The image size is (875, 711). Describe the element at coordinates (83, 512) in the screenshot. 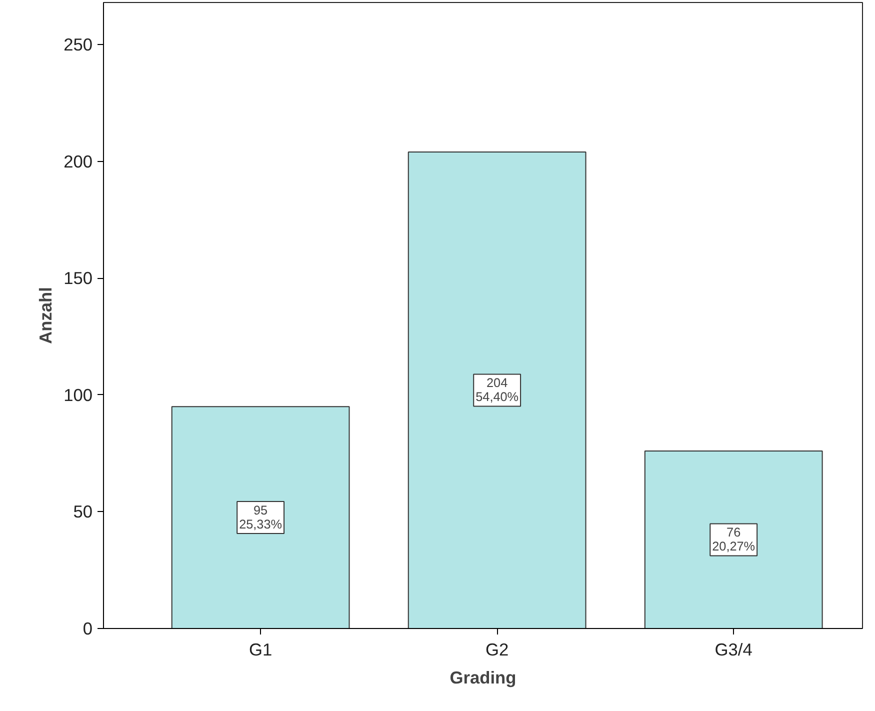

I see `y-tick-label: 50` at that location.